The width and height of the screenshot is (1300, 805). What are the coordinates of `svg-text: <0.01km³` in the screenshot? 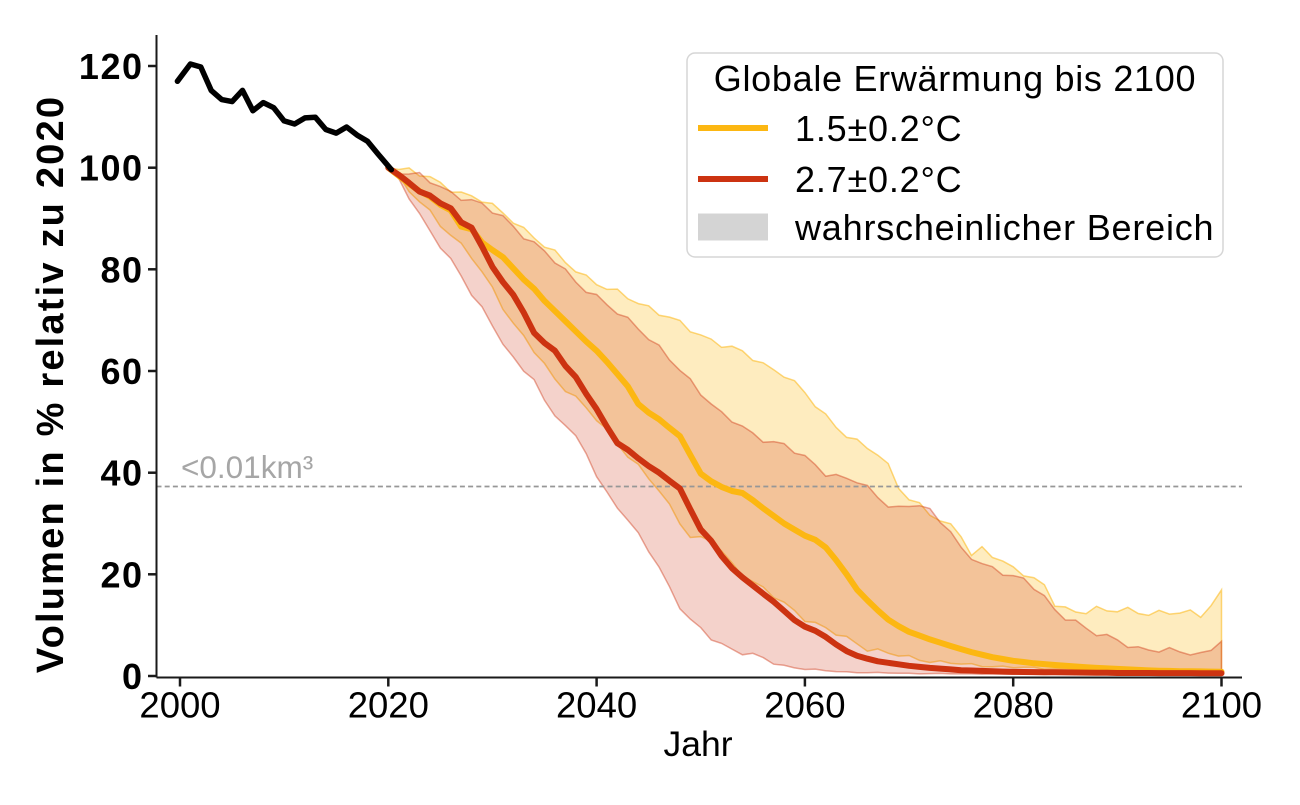 It's located at (247, 467).